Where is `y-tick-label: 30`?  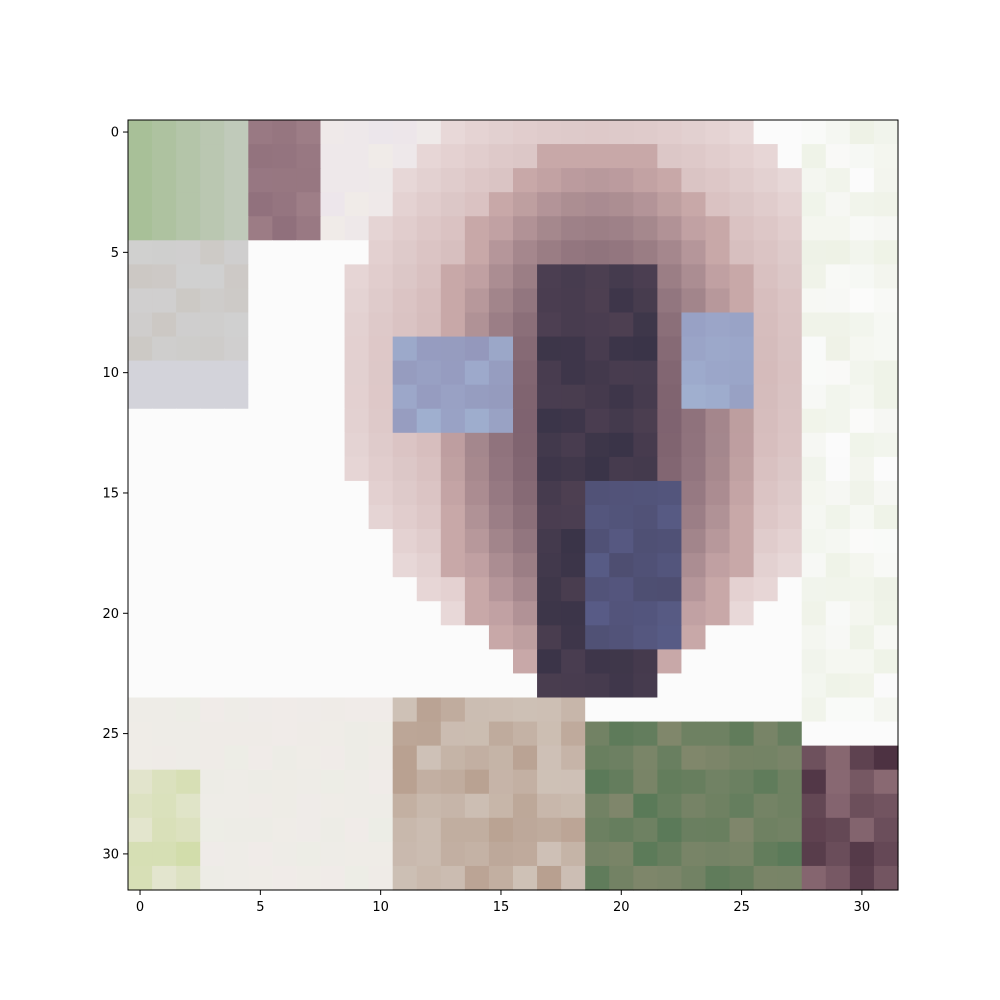
y-tick-label: 30 is located at coordinates (110, 854).